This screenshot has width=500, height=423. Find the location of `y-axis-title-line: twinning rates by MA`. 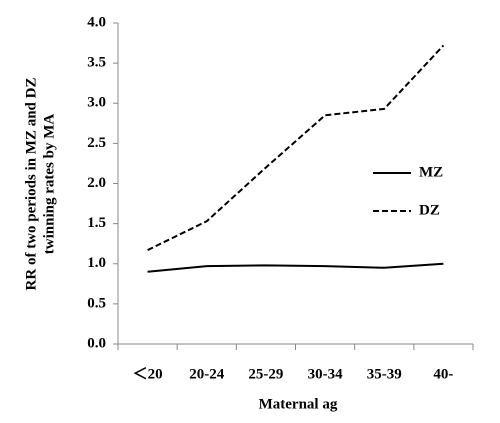

y-axis-title-line: twinning rates by MA is located at coordinates (49, 184).